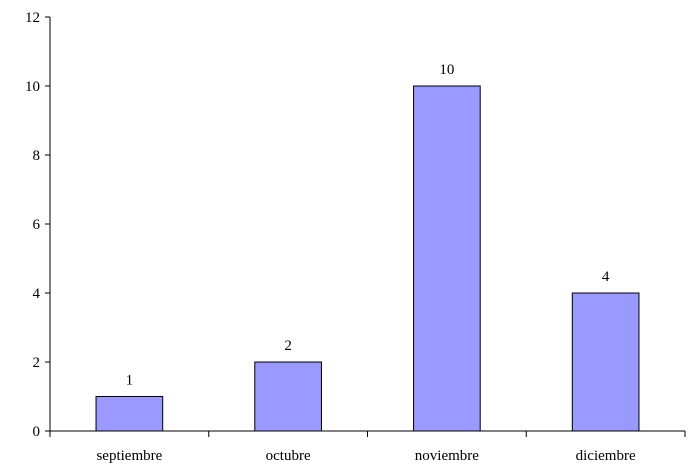 Image resolution: width=696 pixels, height=470 pixels. I want to click on bar-septiembre, so click(129, 414).